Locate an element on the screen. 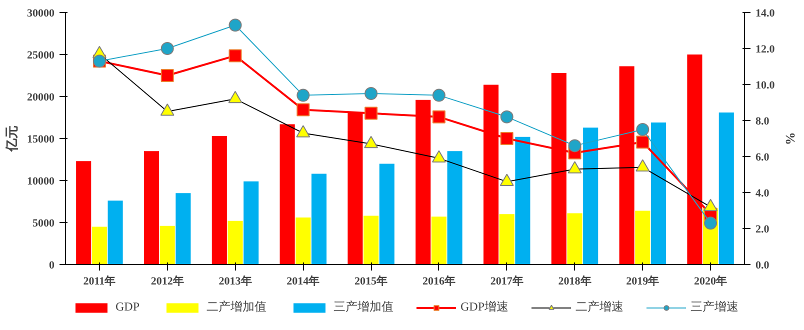 The height and width of the screenshot is (330, 804). x-tick-label: 2013年 is located at coordinates (235, 281).